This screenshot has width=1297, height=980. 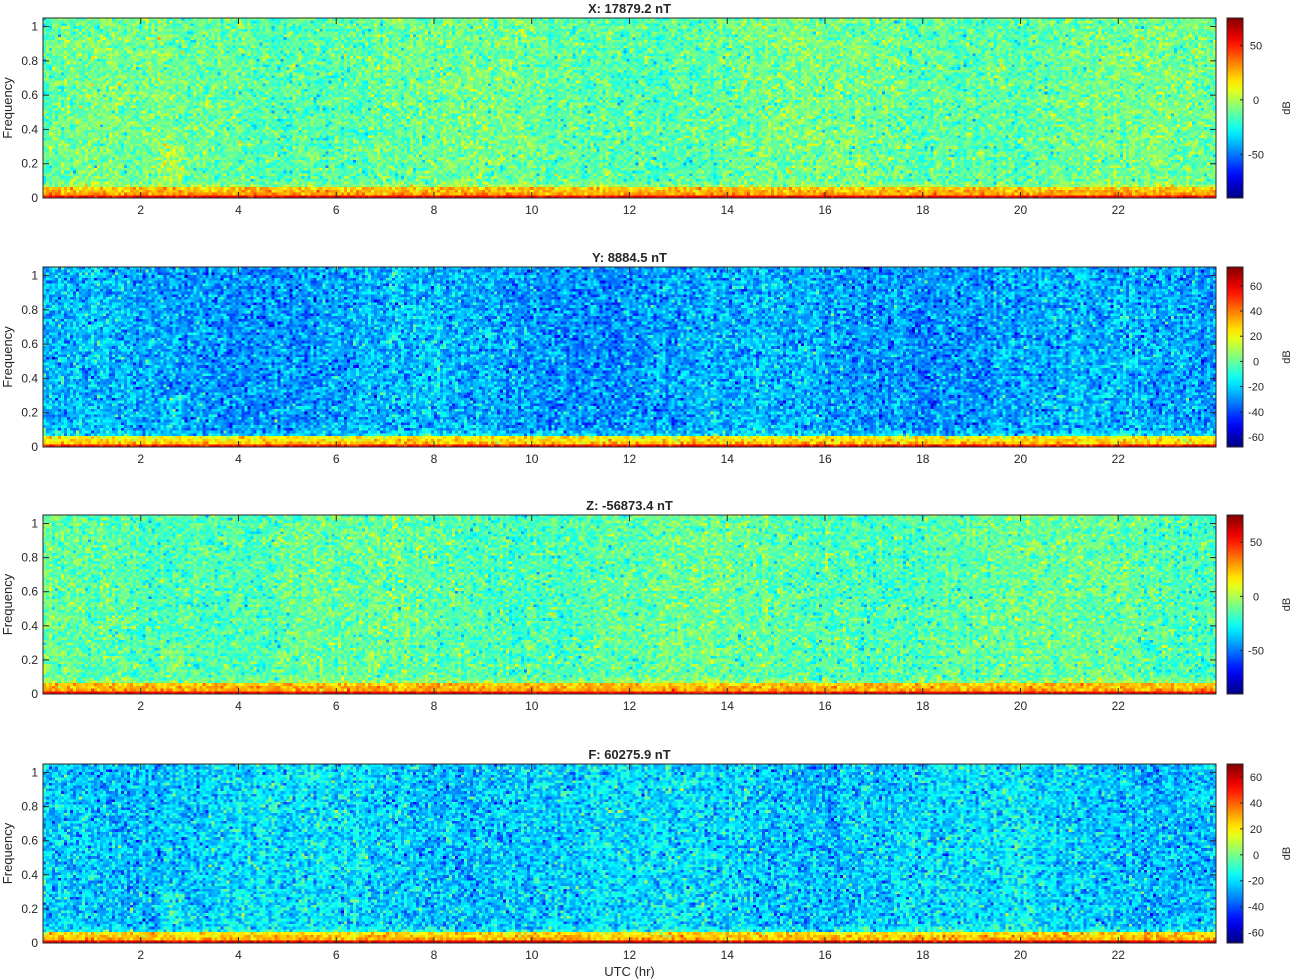 What do you see at coordinates (629, 754) in the screenshot?
I see `chart-title: F: 60275.9 nT` at bounding box center [629, 754].